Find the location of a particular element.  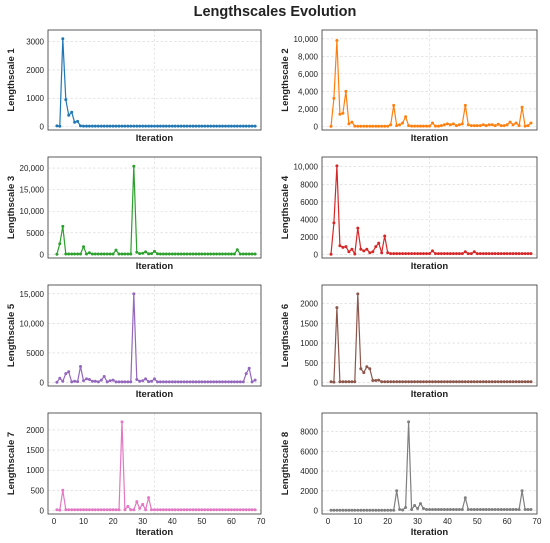

x-tick-label: 40 is located at coordinates (447, 521).